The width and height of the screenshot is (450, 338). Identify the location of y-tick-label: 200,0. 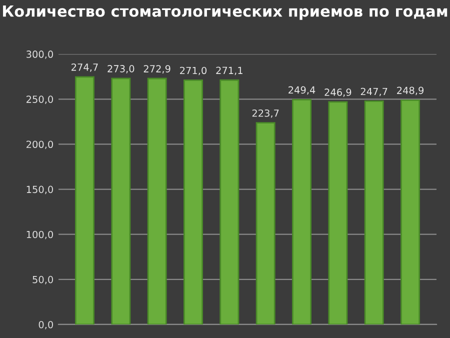
(39, 145).